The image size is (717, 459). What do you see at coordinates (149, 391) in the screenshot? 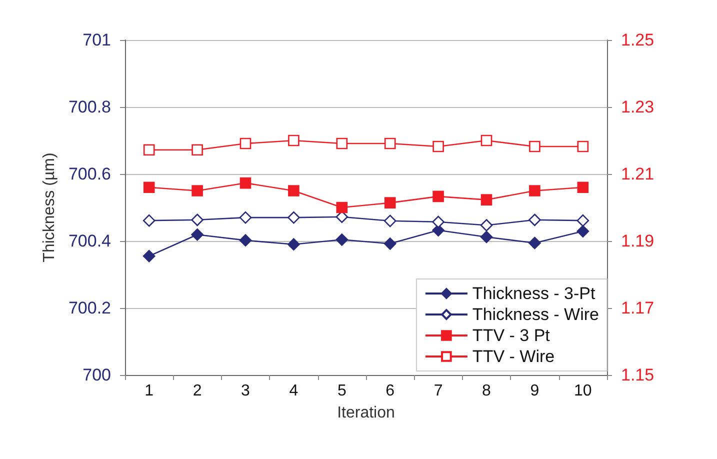
I see `x-tick-label: 1` at bounding box center [149, 391].